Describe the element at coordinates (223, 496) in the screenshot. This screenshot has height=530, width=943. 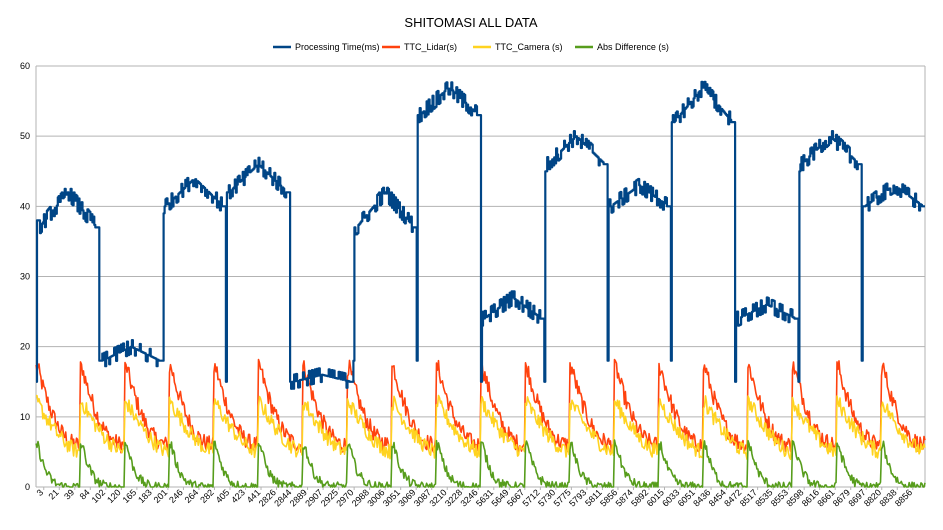
I see `x-tick-label: 405` at that location.